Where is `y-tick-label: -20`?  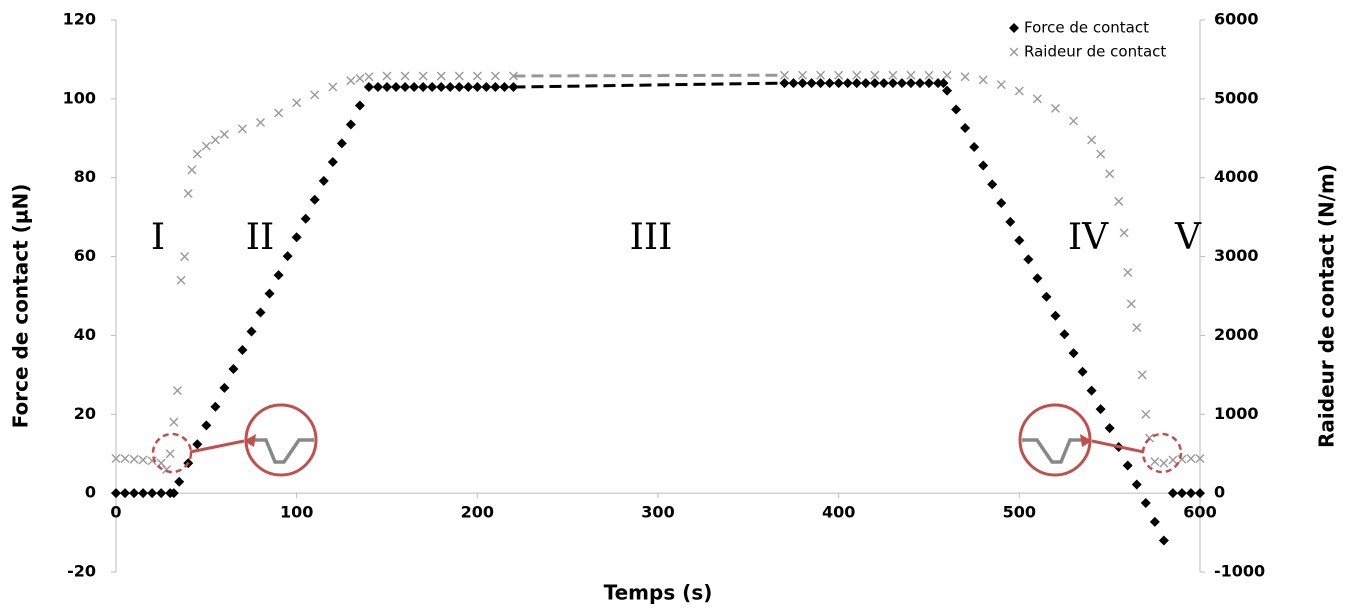 y-tick-label: -20 is located at coordinates (81, 571).